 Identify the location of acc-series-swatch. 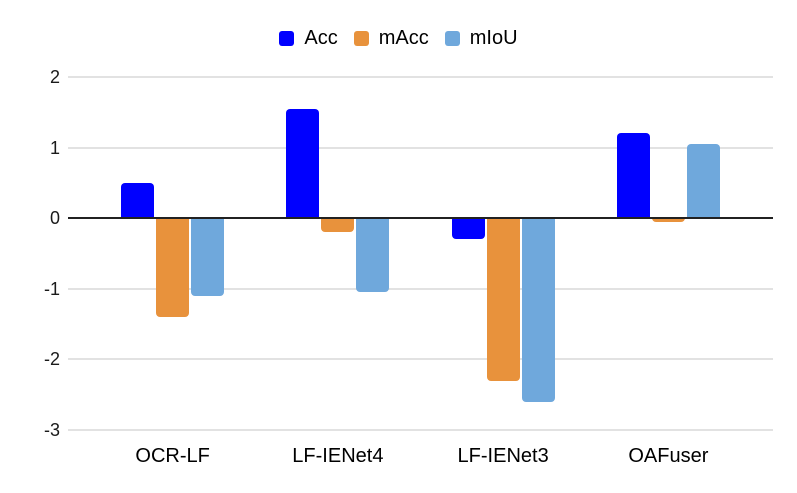
(287, 38).